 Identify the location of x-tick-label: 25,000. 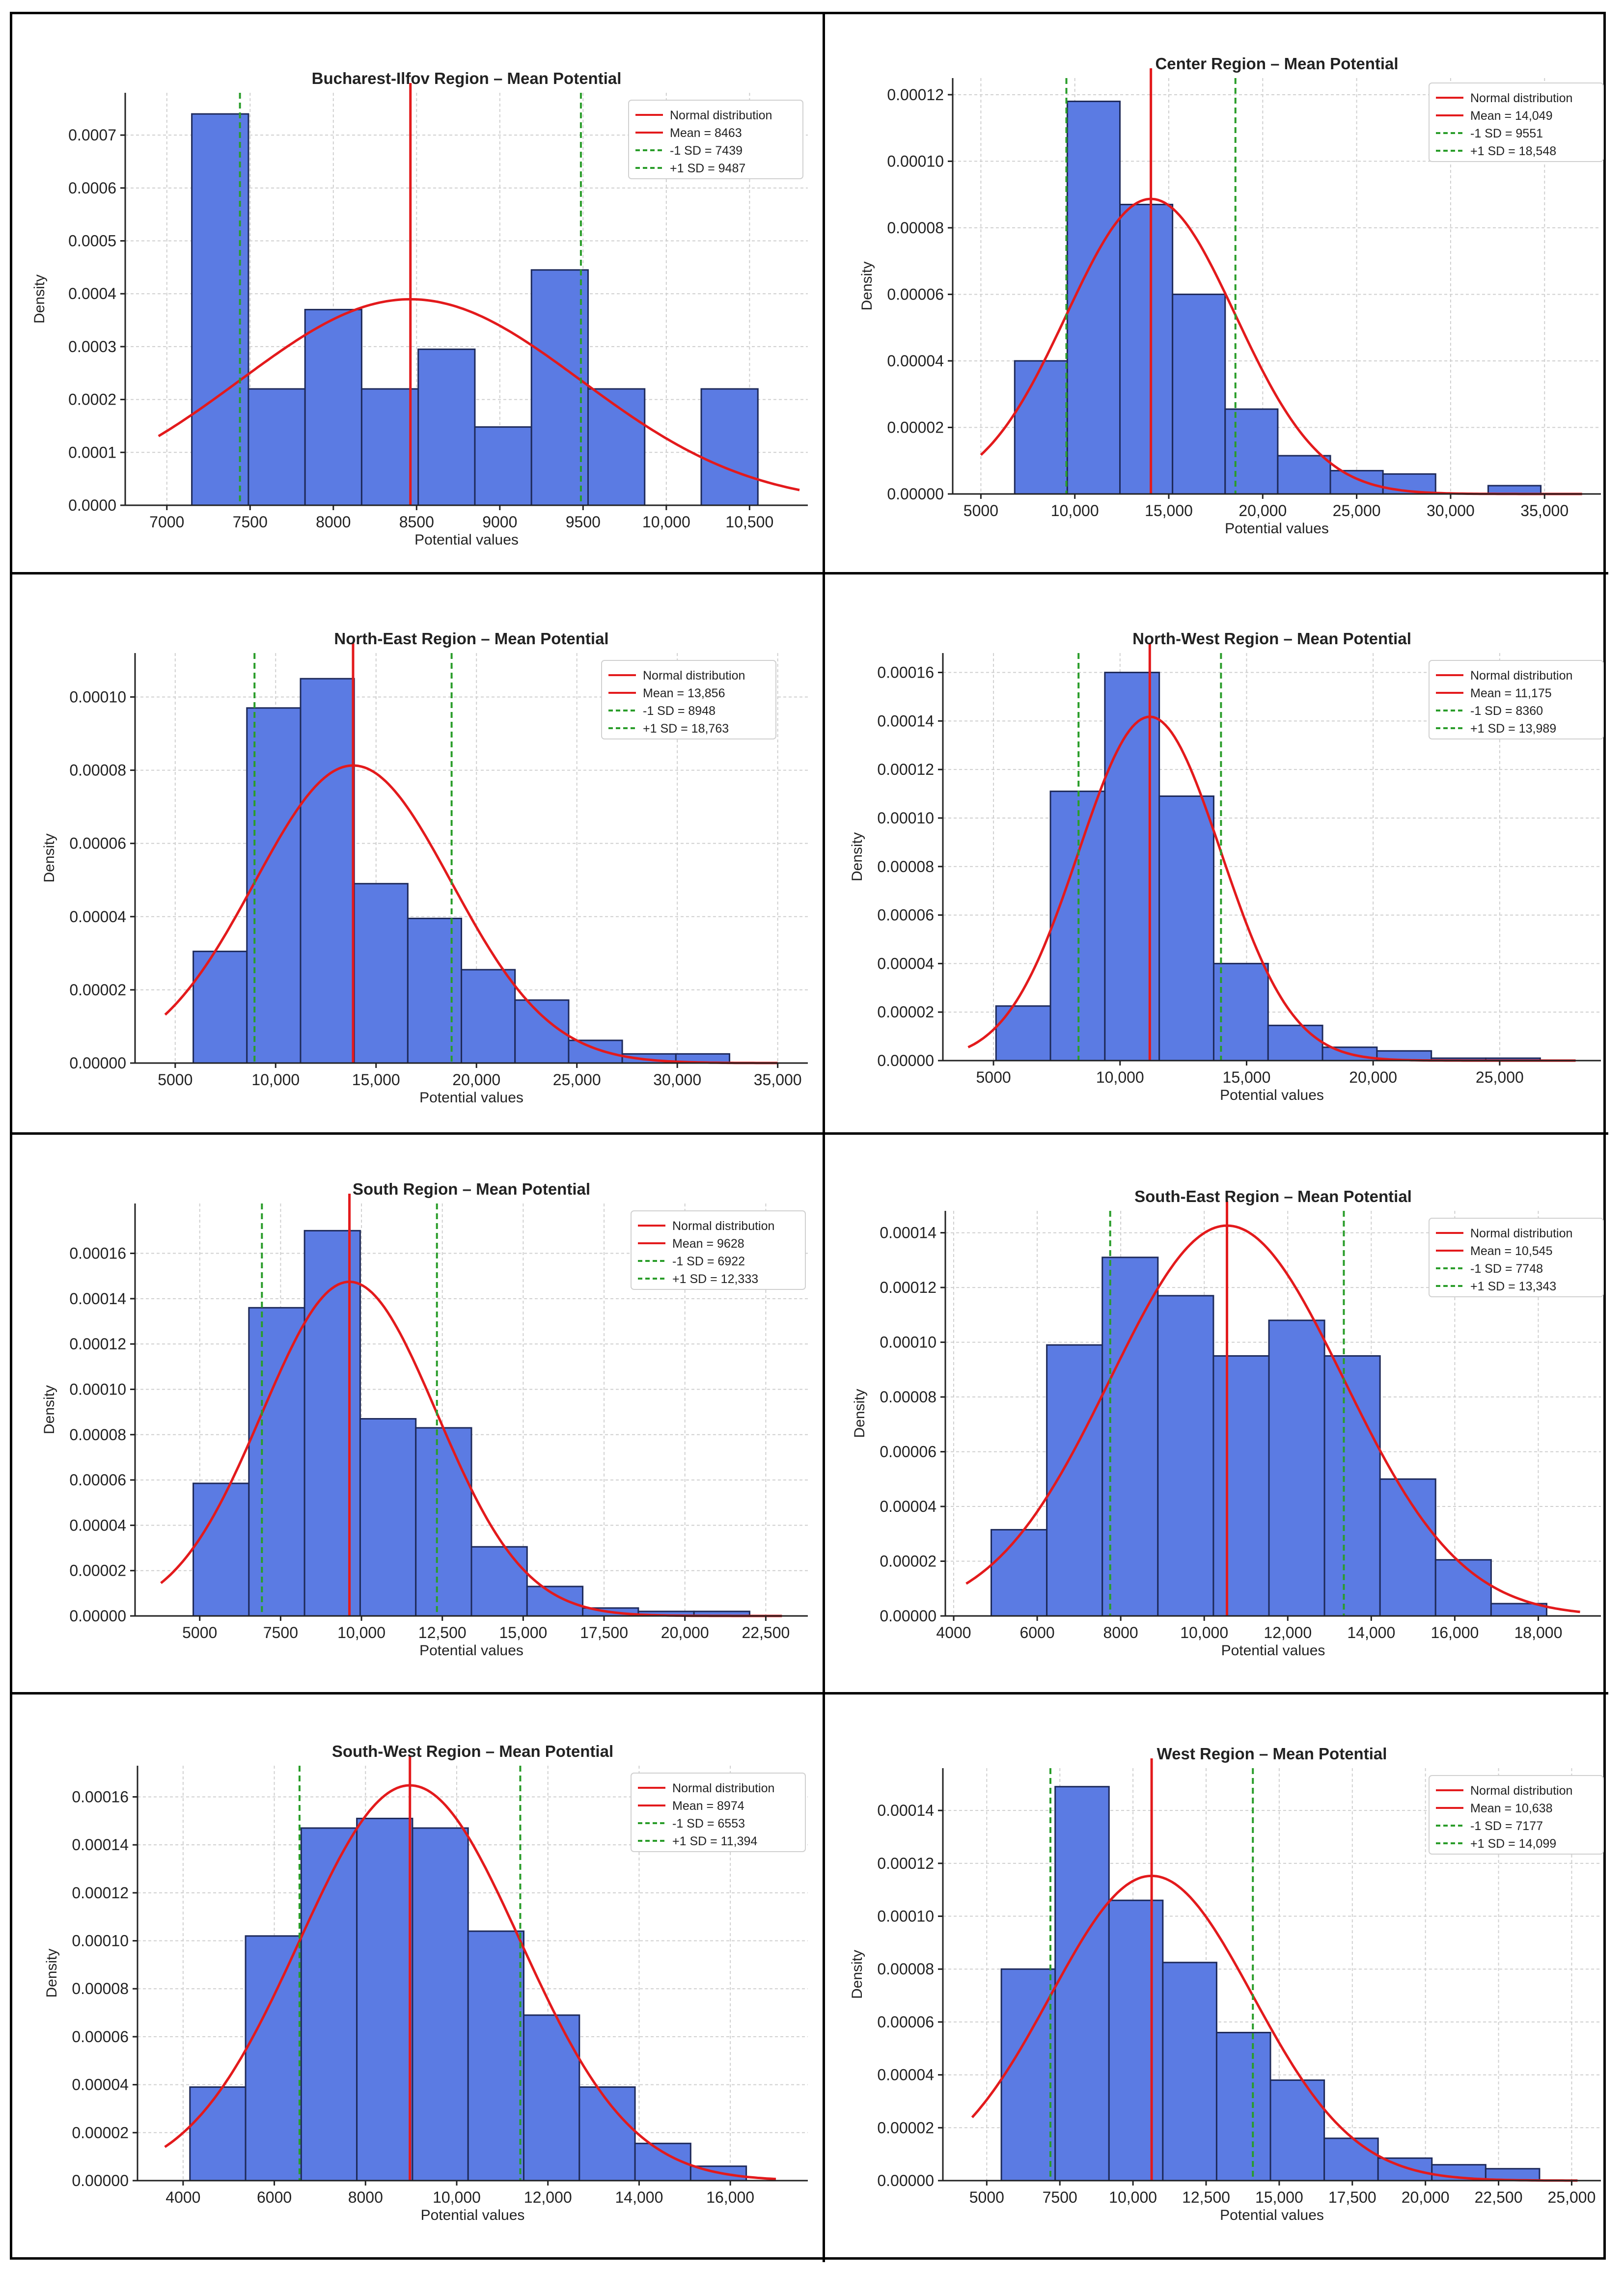
(1357, 511).